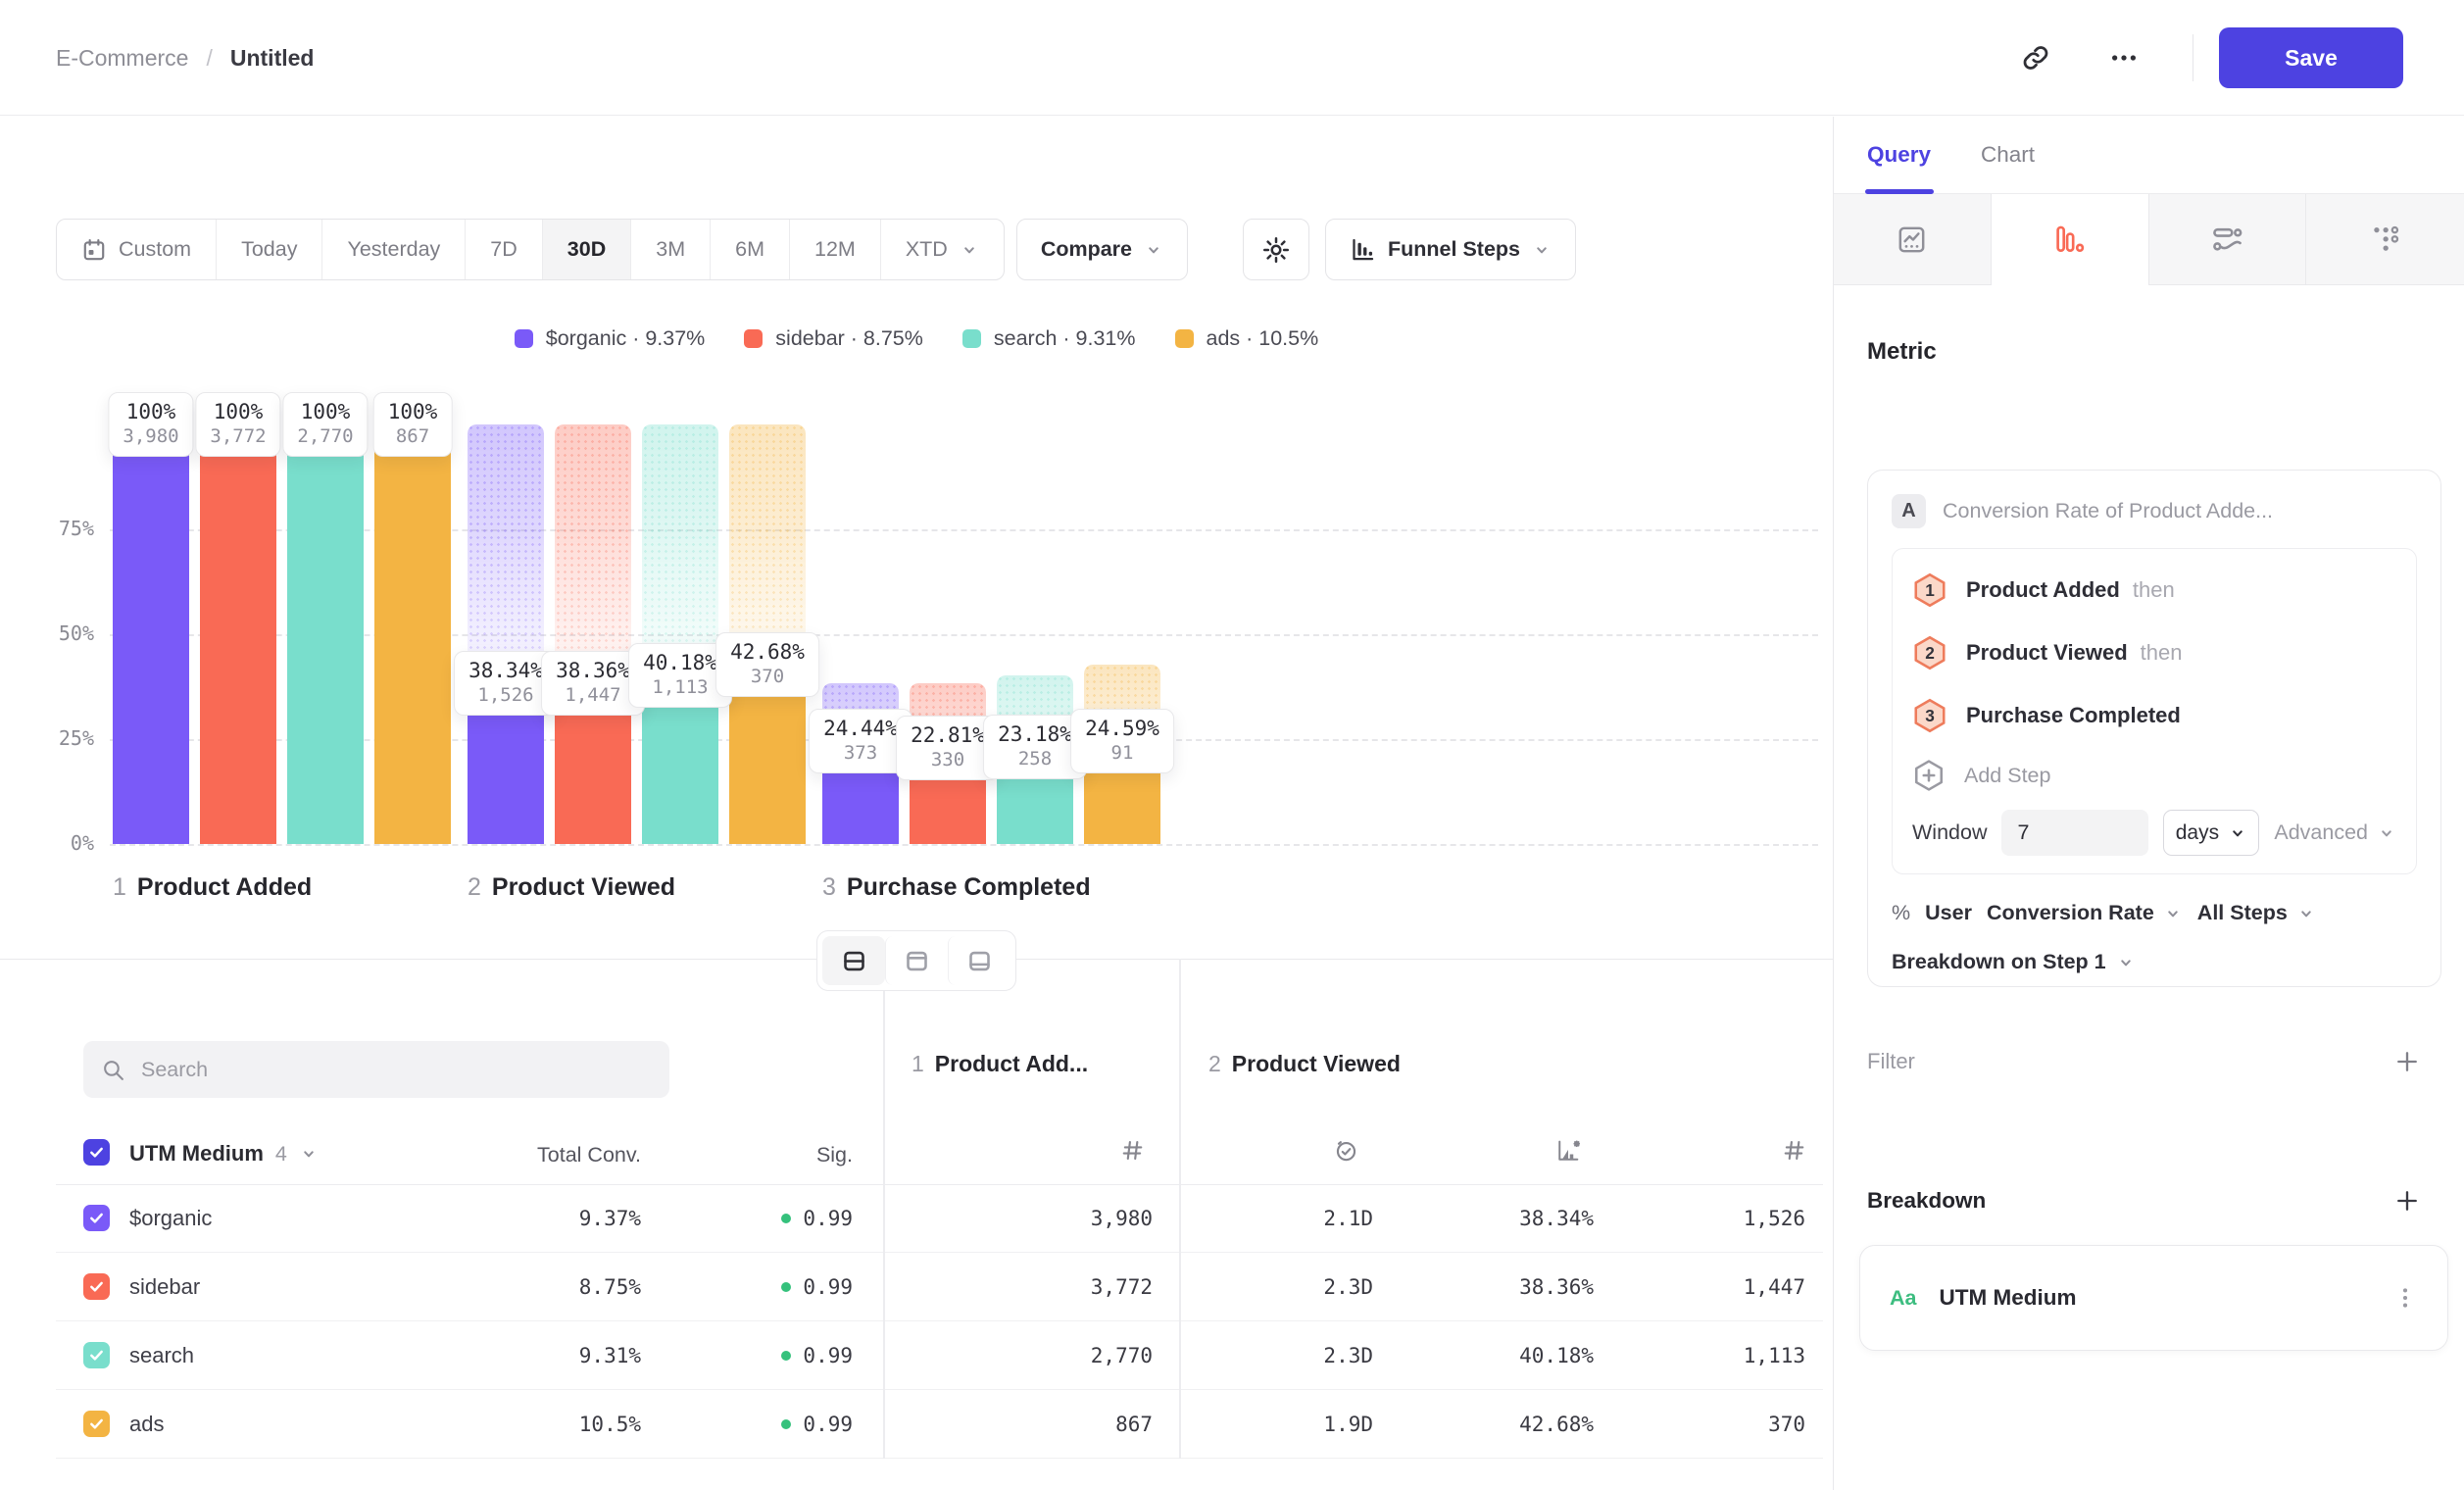 The width and height of the screenshot is (2464, 1490). I want to click on compare-button: Compare, so click(1102, 250).